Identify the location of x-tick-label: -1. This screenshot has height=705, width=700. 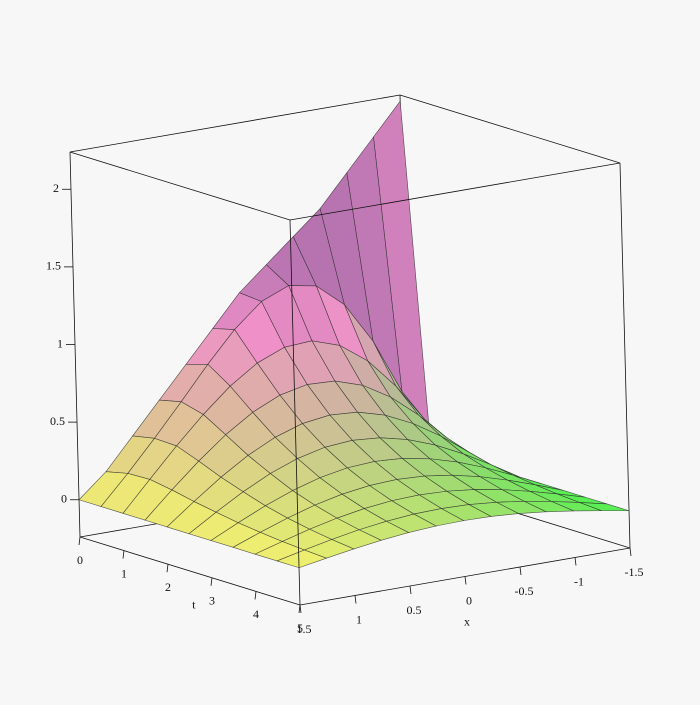
(579, 581).